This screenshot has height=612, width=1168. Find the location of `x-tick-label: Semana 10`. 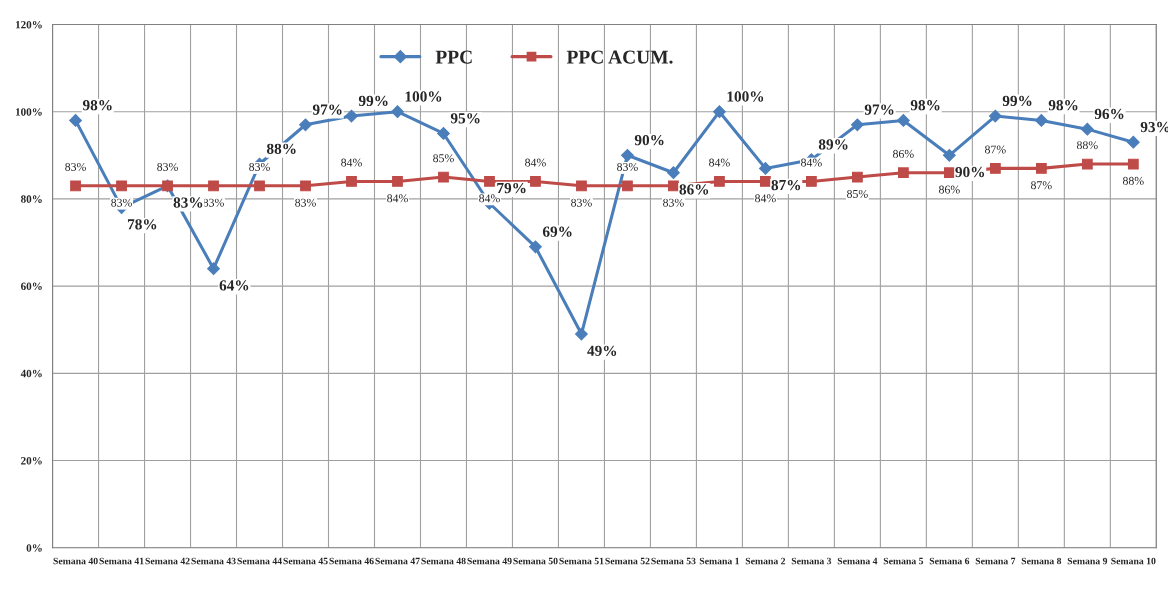

x-tick-label: Semana 10 is located at coordinates (1133, 561).